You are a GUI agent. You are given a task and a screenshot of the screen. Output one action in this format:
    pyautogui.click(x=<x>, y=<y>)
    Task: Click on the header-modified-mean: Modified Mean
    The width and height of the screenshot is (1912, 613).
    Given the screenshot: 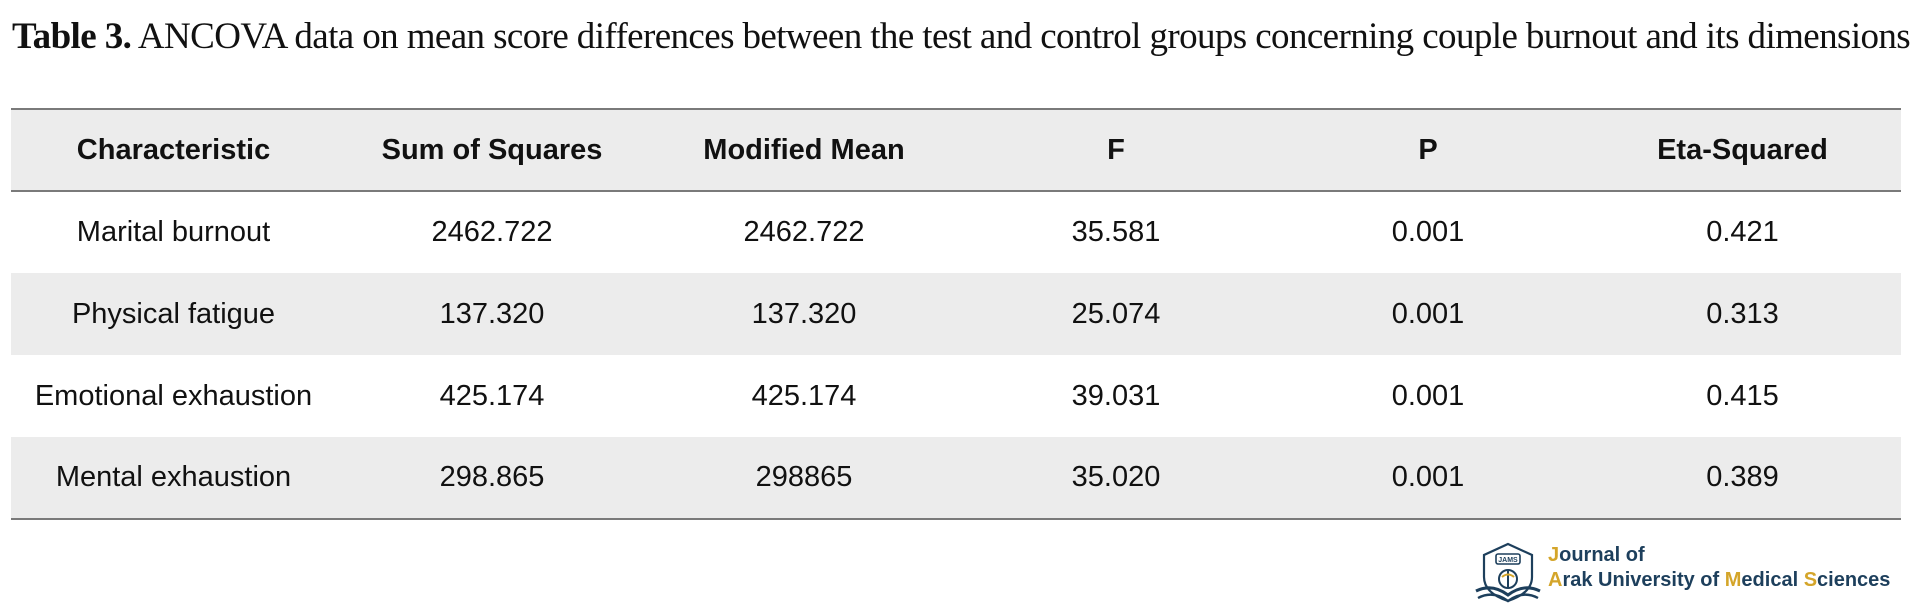 What is the action you would take?
    pyautogui.click(x=804, y=150)
    